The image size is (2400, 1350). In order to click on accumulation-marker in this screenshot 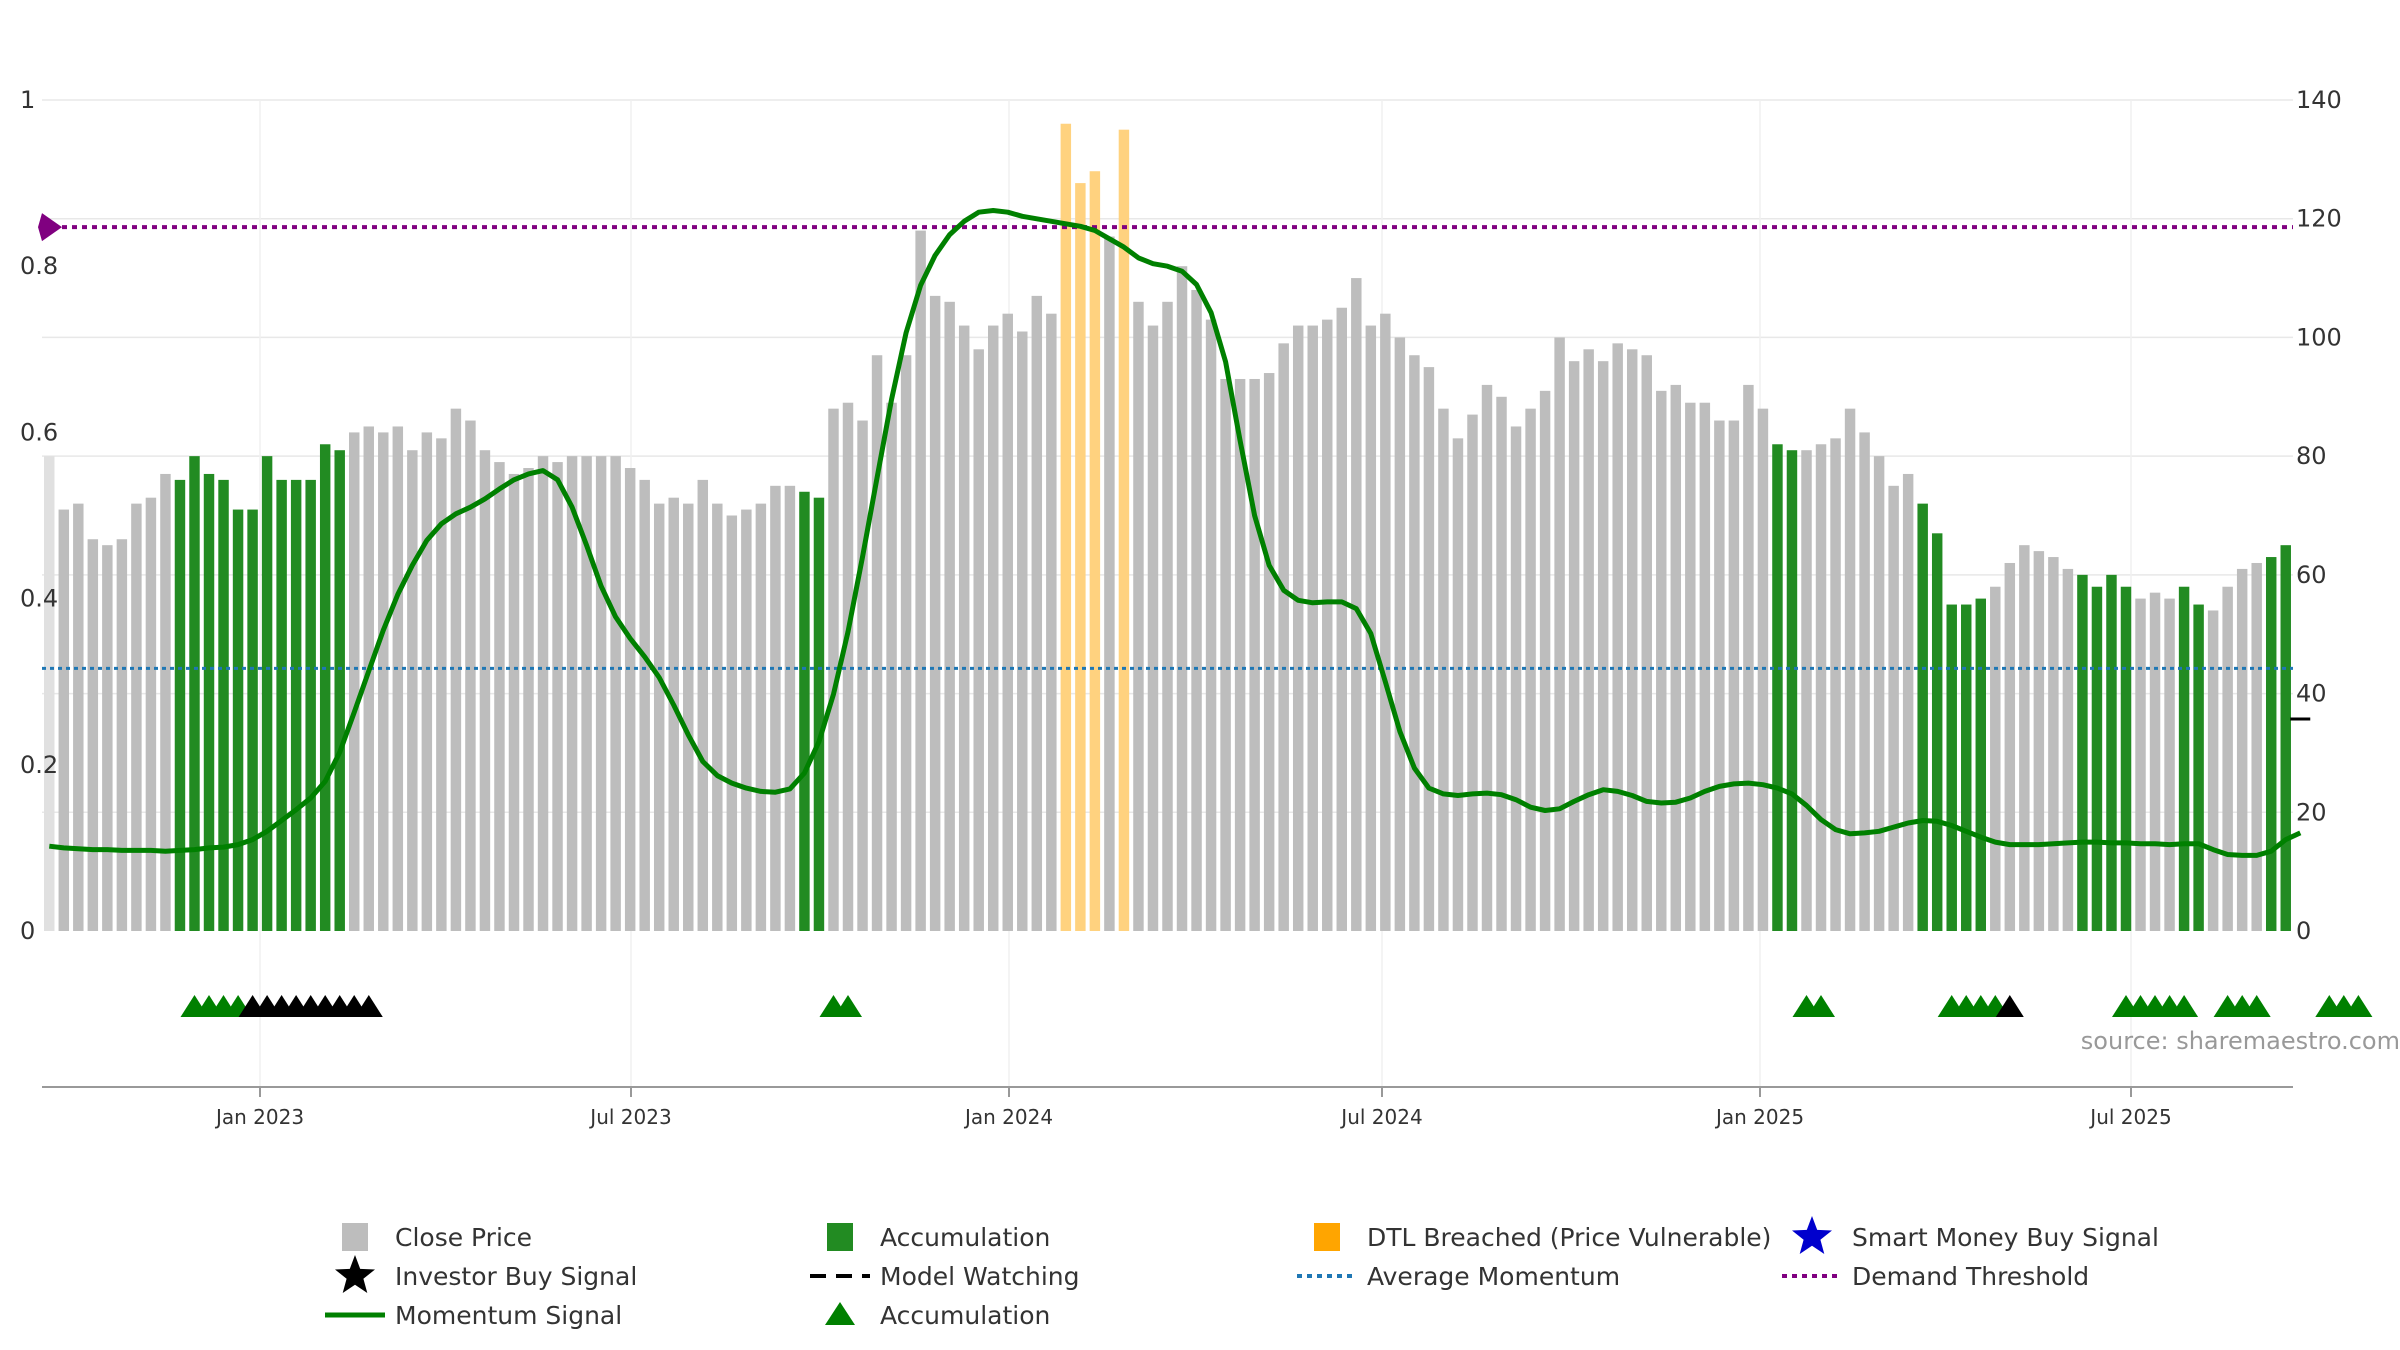, I will do `click(2184, 1006)`.